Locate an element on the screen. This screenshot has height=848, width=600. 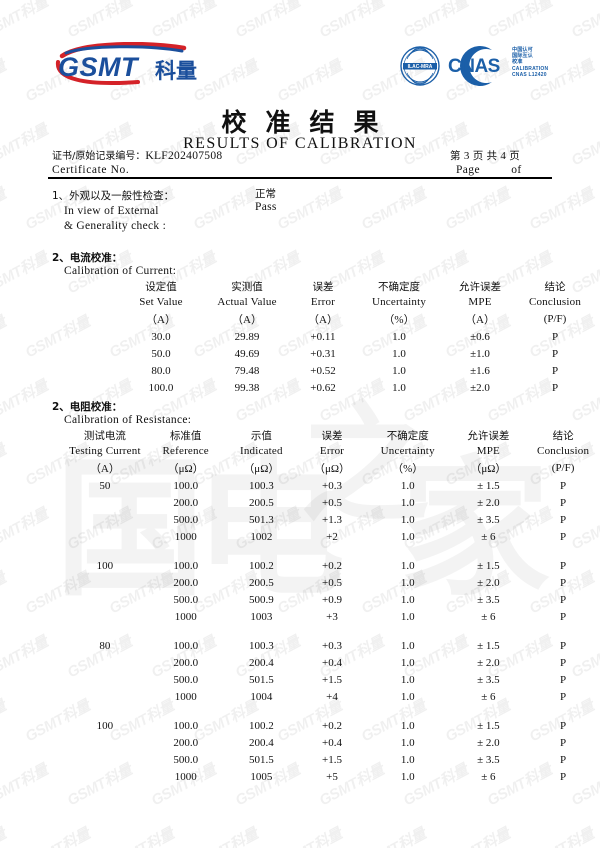
pagination-cn-suffix: 页 is located at coordinates (514, 156).